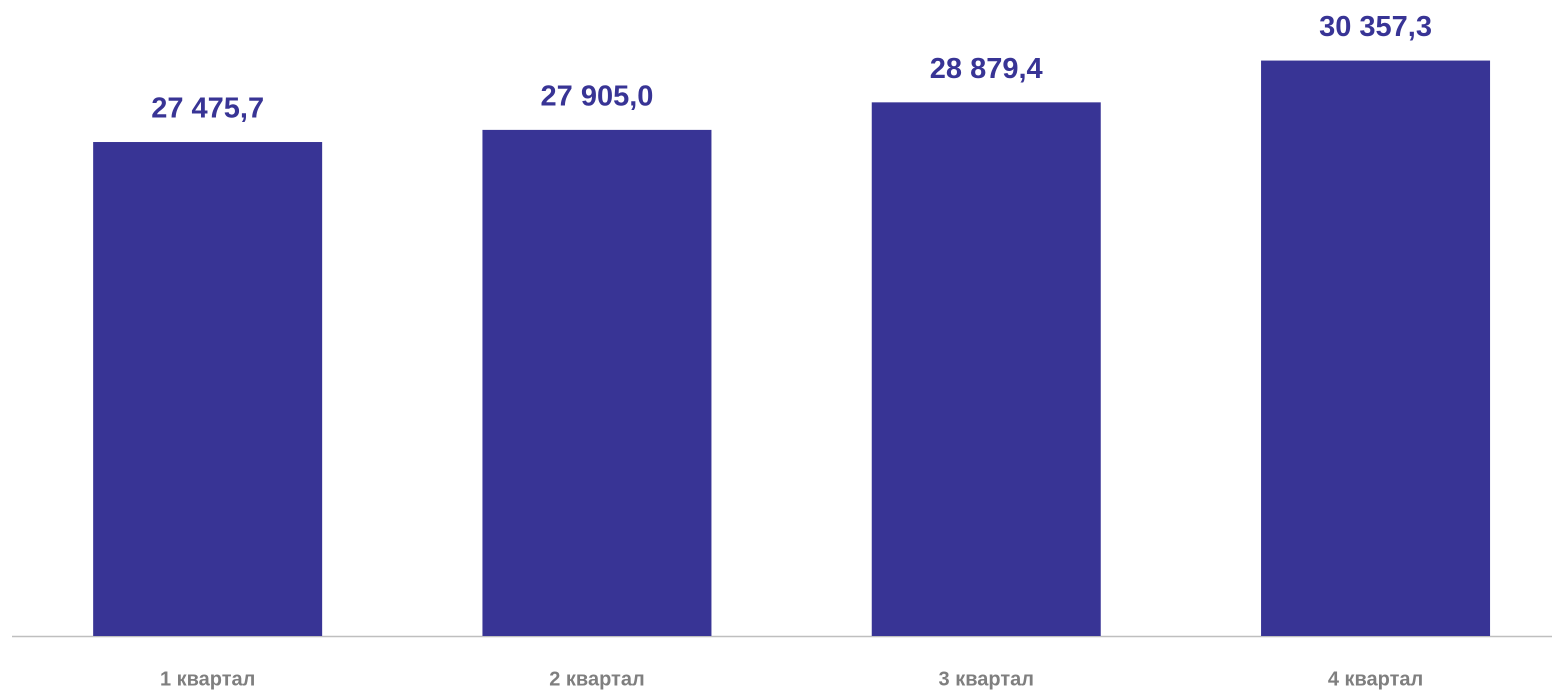 The width and height of the screenshot is (1552, 693). Describe the element at coordinates (207, 679) in the screenshot. I see `x-tick-label: 1 квартал` at that location.